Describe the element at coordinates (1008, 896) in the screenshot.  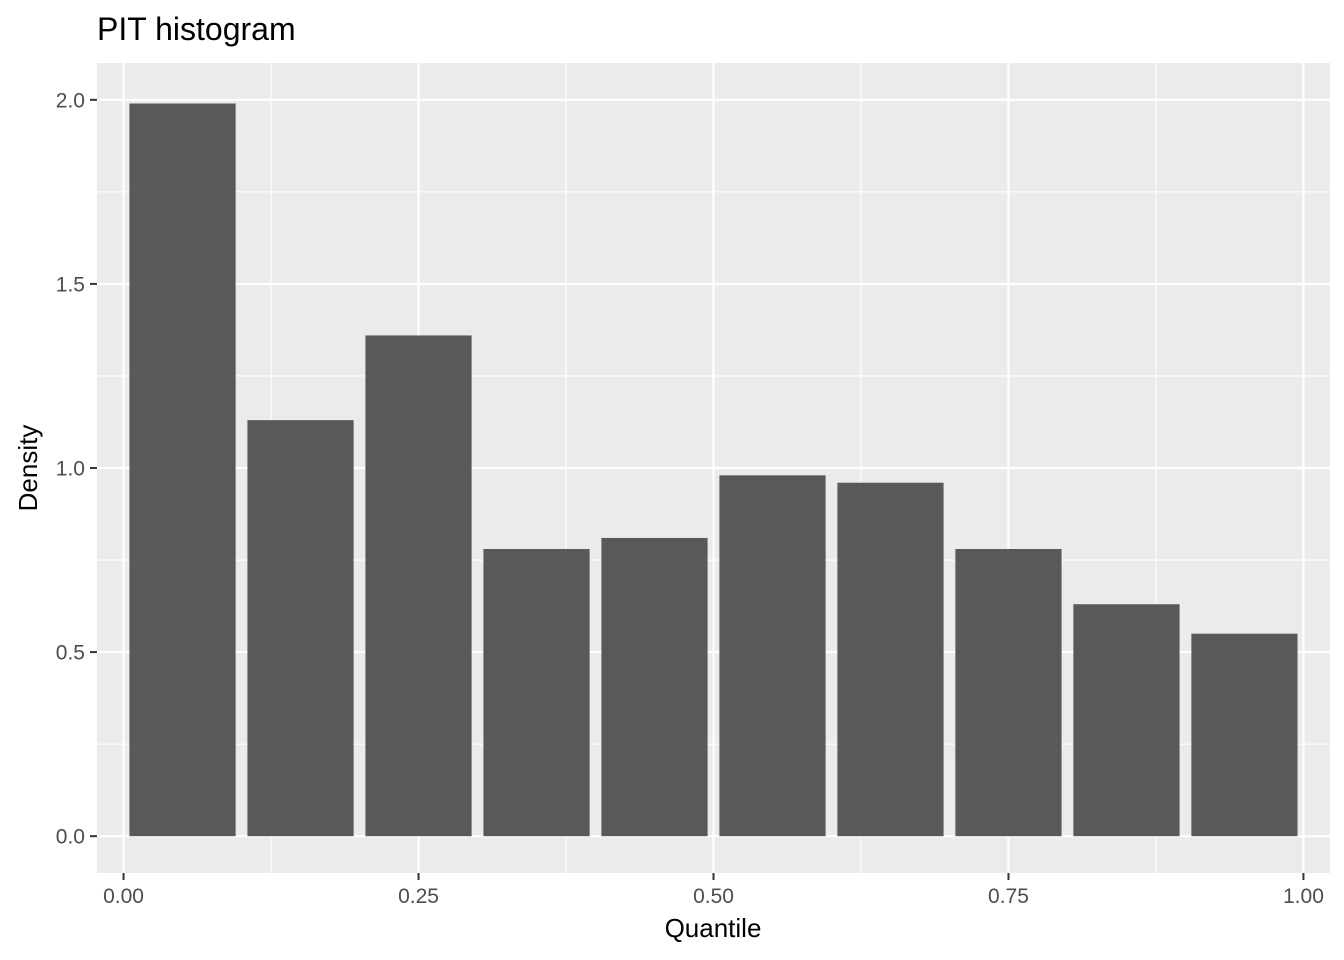
I see `x-tick-label: 0.75` at that location.